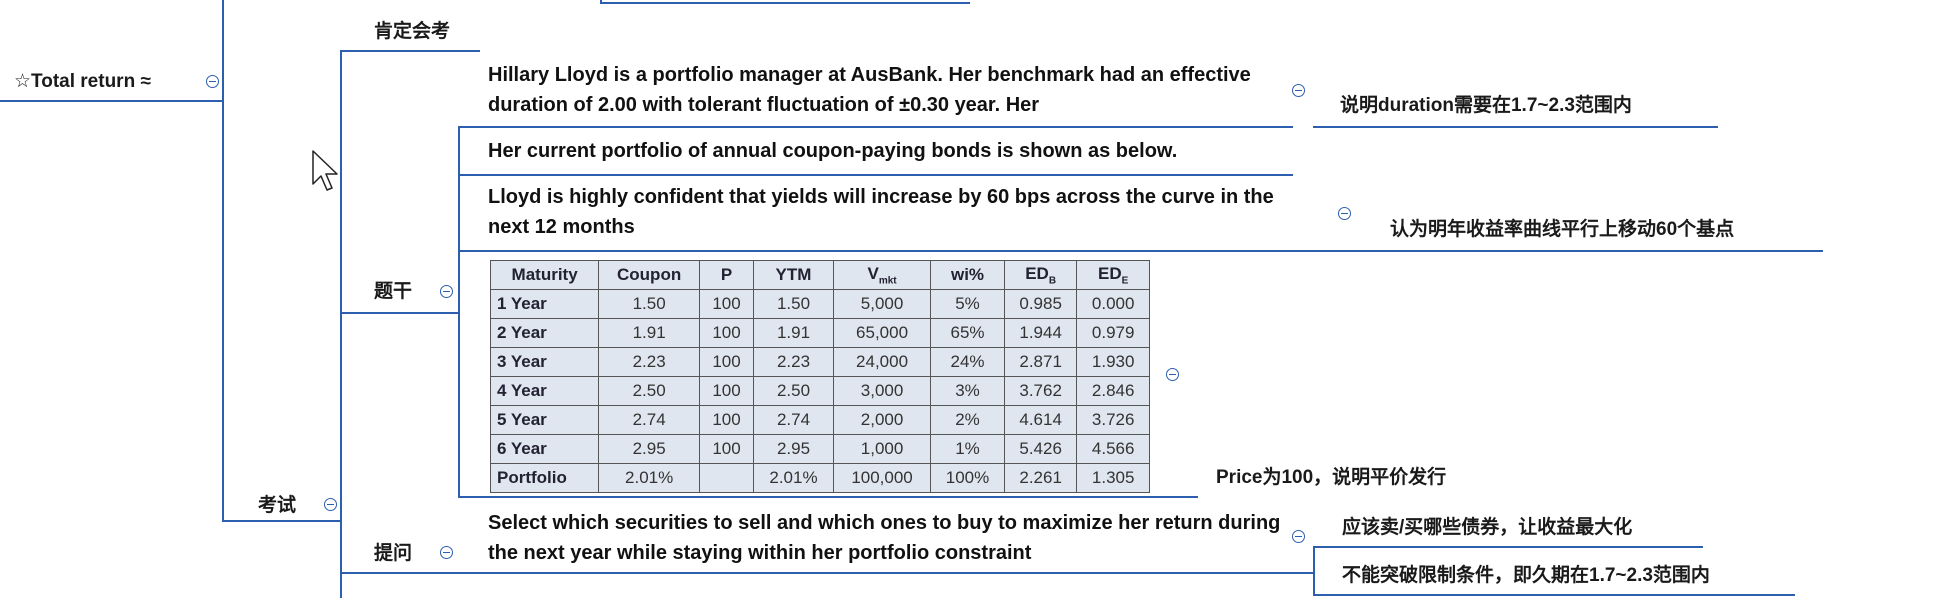 Image resolution: width=1945 pixels, height=598 pixels. I want to click on table-row: 2 Year 1.91 100 1.91 65,000 65% 1.944 0.979, so click(819, 333).